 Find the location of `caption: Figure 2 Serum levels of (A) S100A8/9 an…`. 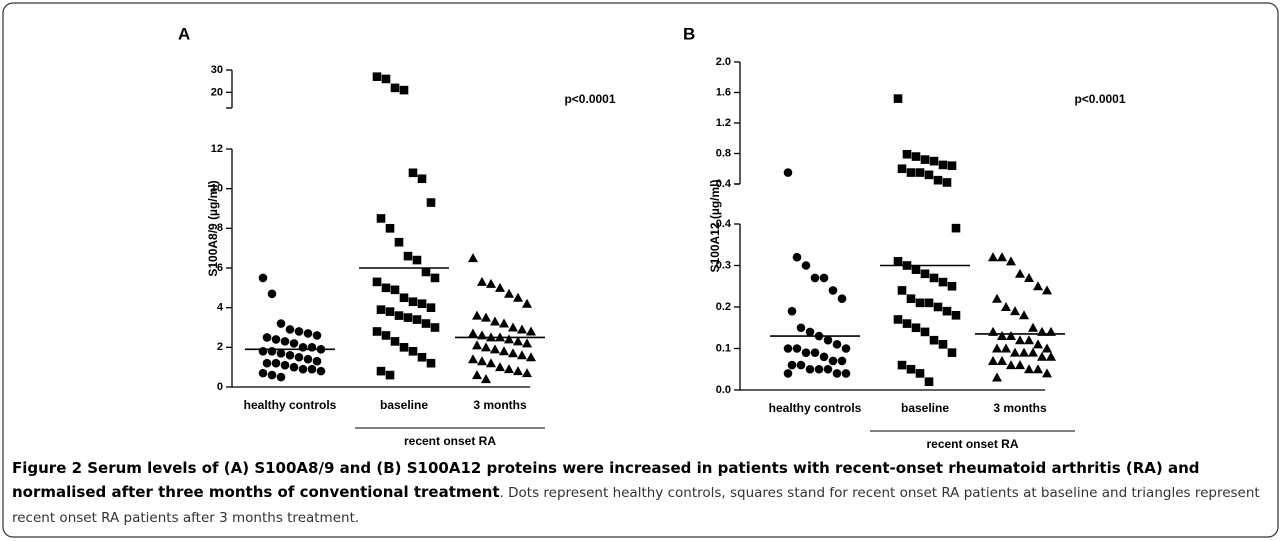

caption: Figure 2 Serum levels of (A) S100A8/9 an… is located at coordinates (640, 493).